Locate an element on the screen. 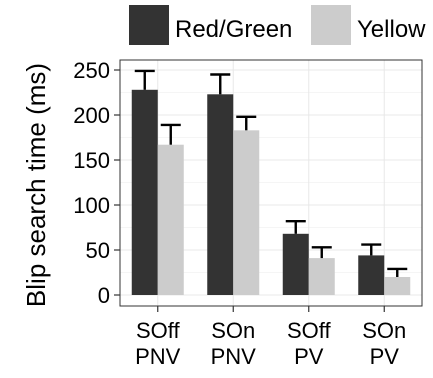 This screenshot has width=433, height=378. y-tick-label: 0 is located at coordinates (104, 295).